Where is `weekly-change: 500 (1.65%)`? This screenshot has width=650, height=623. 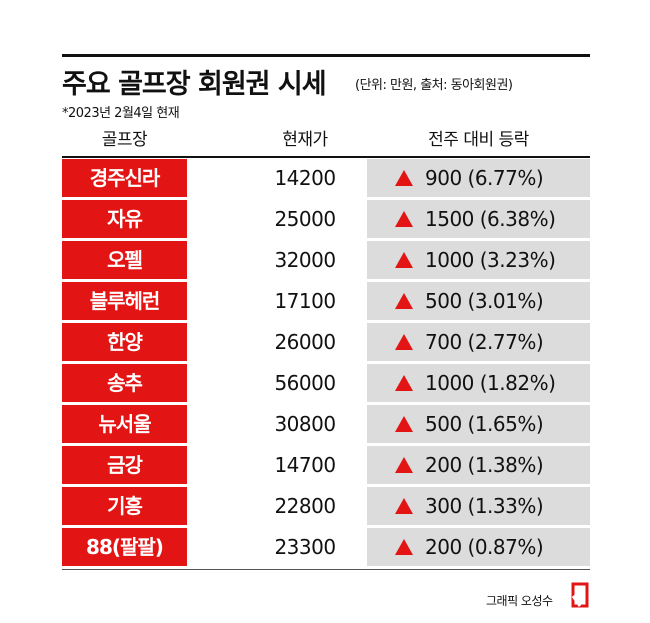
weekly-change: 500 (1.65%) is located at coordinates (478, 424).